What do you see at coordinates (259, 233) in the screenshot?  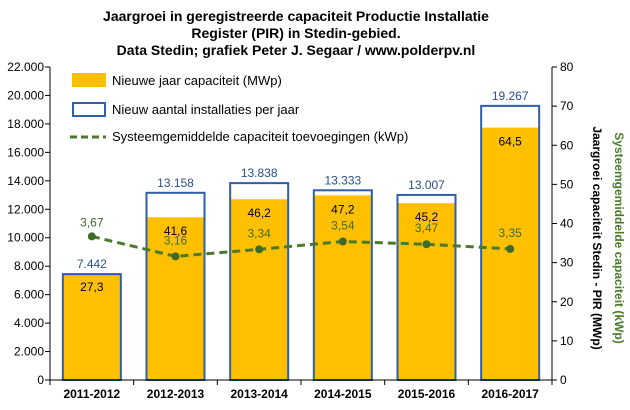 I see `average-data-label: 3,34` at bounding box center [259, 233].